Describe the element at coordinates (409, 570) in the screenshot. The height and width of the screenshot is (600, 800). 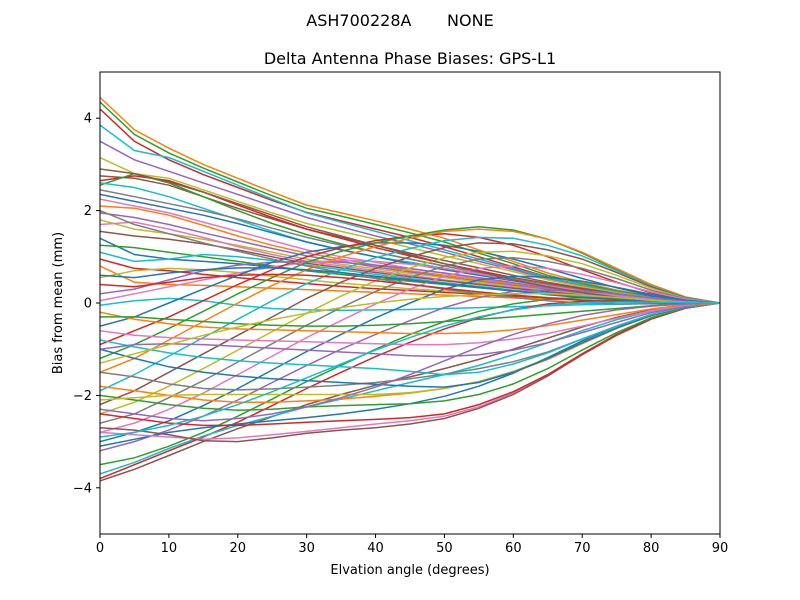
I see `x-axis-label: Elvation angle (degrees)` at that location.